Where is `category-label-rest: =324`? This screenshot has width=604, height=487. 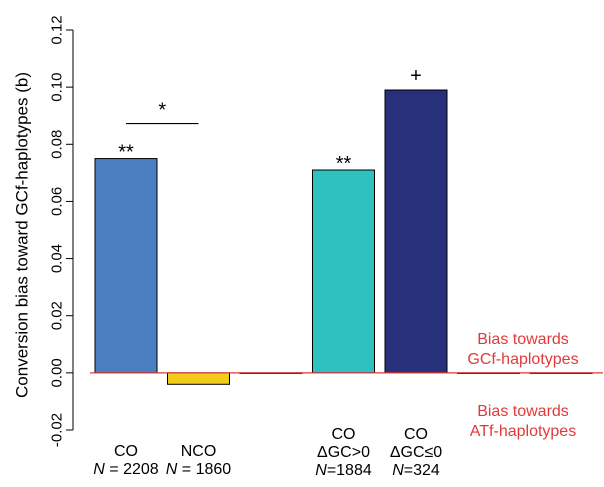 category-label-rest: =324 is located at coordinates (422, 470).